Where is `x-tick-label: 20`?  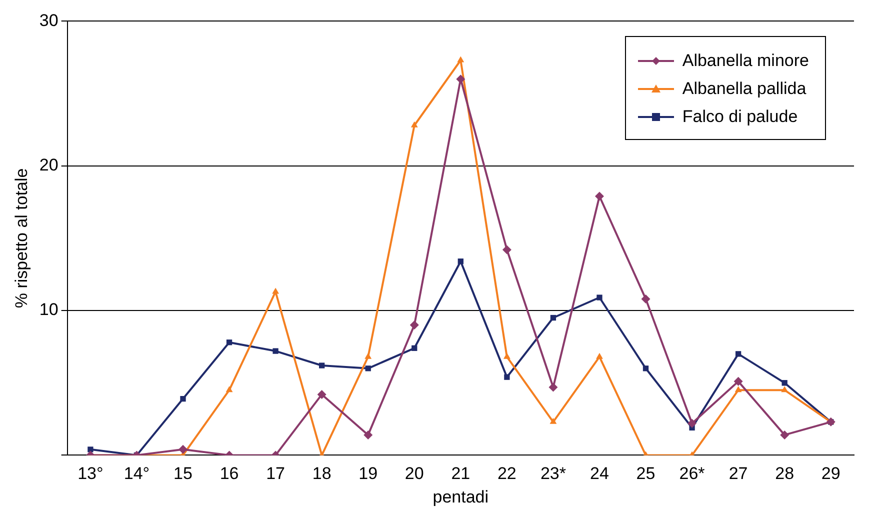
x-tick-label: 20 is located at coordinates (414, 474).